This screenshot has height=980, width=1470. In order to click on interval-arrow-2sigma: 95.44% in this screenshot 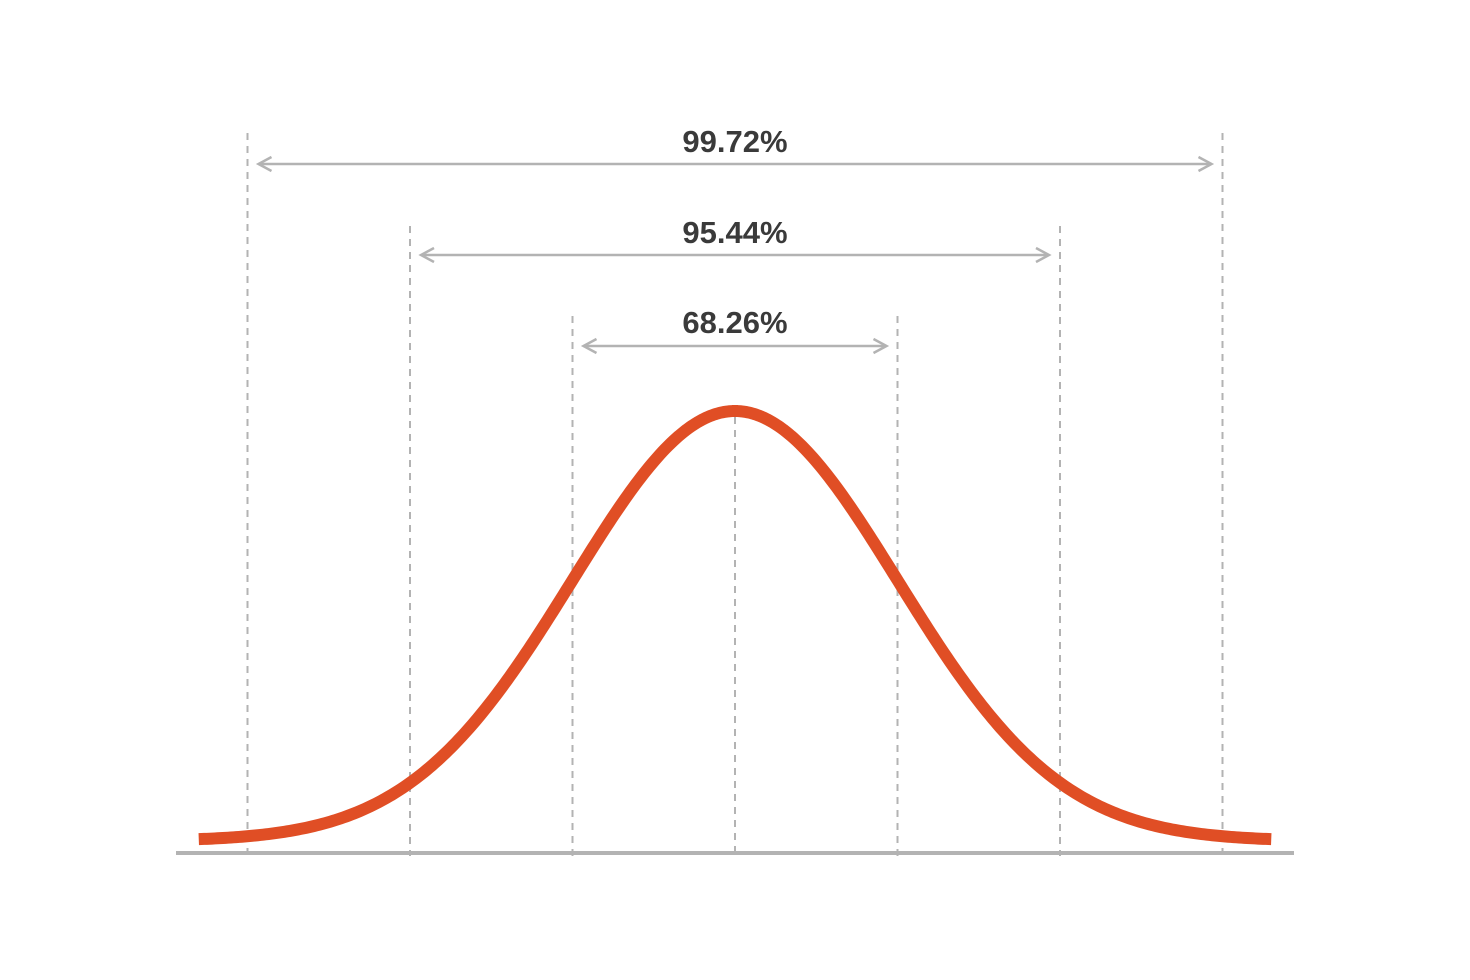, I will do `click(735, 239)`.